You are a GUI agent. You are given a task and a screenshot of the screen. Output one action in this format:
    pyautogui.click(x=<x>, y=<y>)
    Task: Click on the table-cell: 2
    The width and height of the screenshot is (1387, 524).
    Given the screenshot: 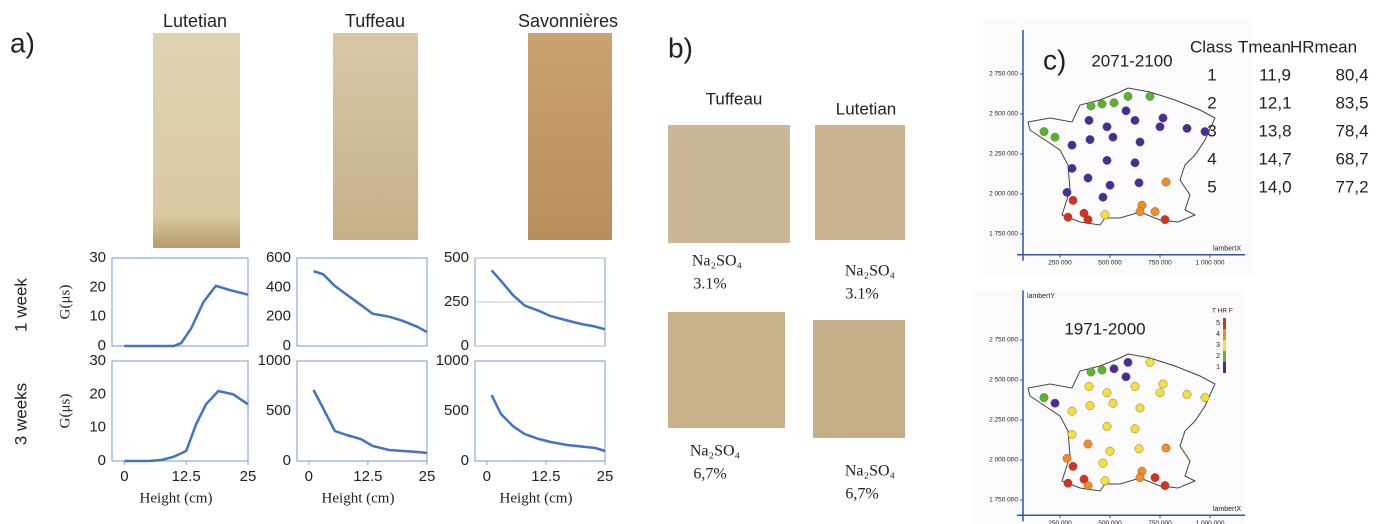 What is the action you would take?
    pyautogui.click(x=1211, y=102)
    